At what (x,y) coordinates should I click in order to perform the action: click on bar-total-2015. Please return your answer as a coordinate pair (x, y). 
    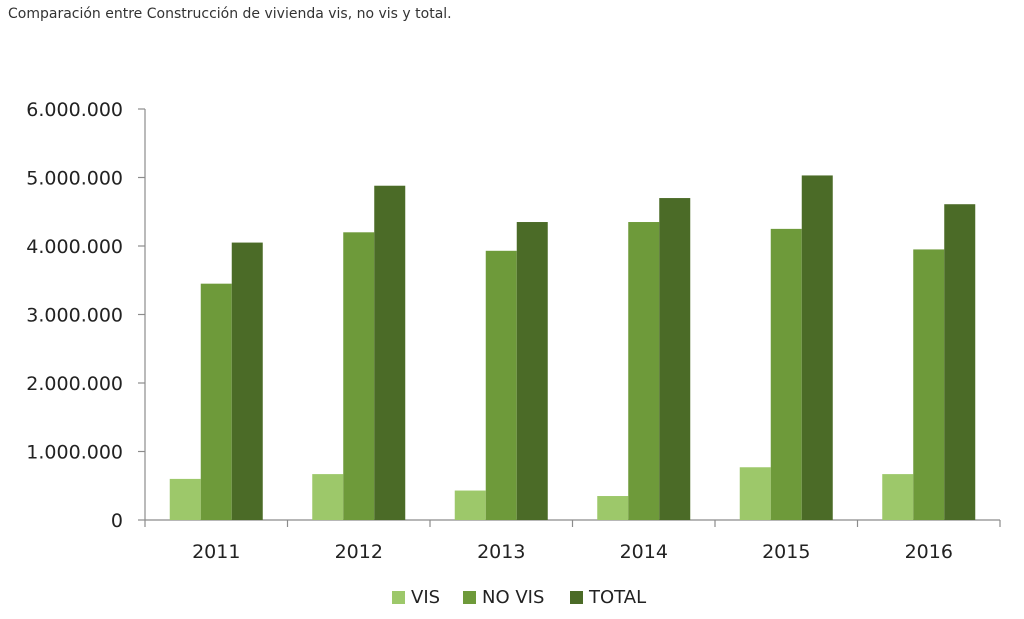
    Looking at the image, I should click on (817, 347).